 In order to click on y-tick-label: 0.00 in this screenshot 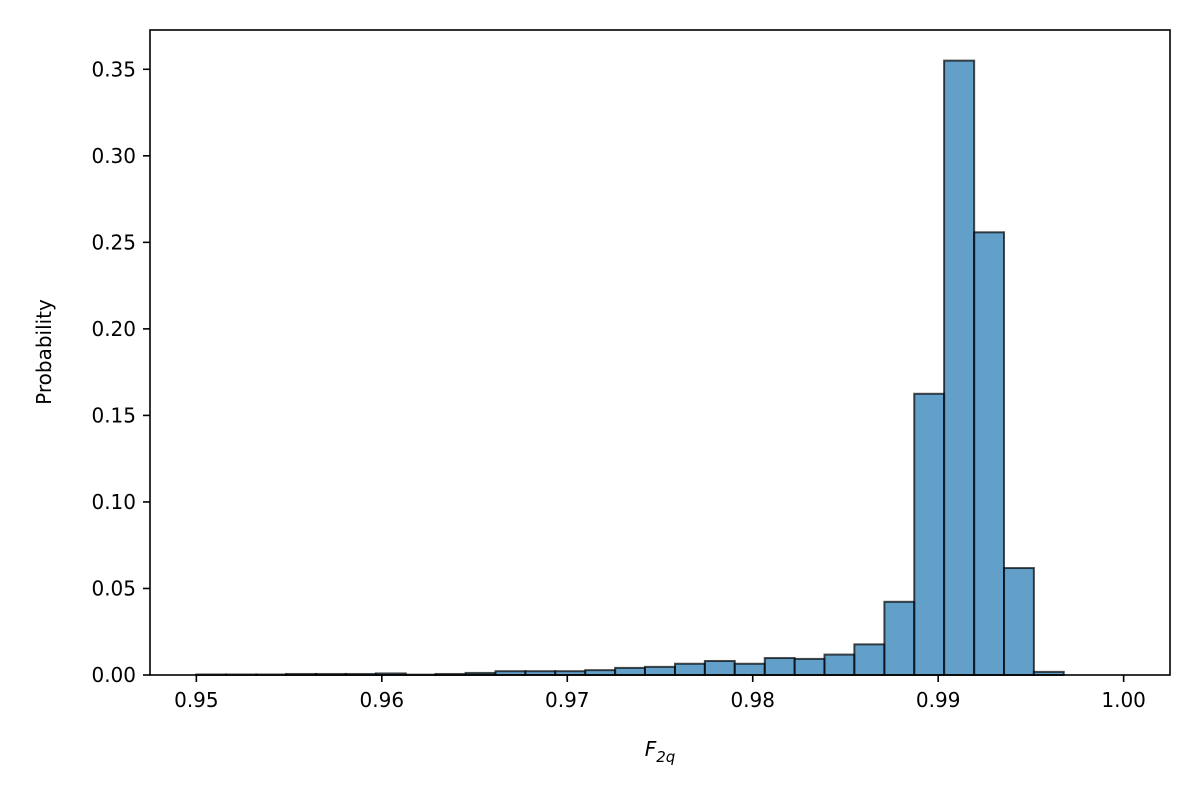, I will do `click(113, 675)`.